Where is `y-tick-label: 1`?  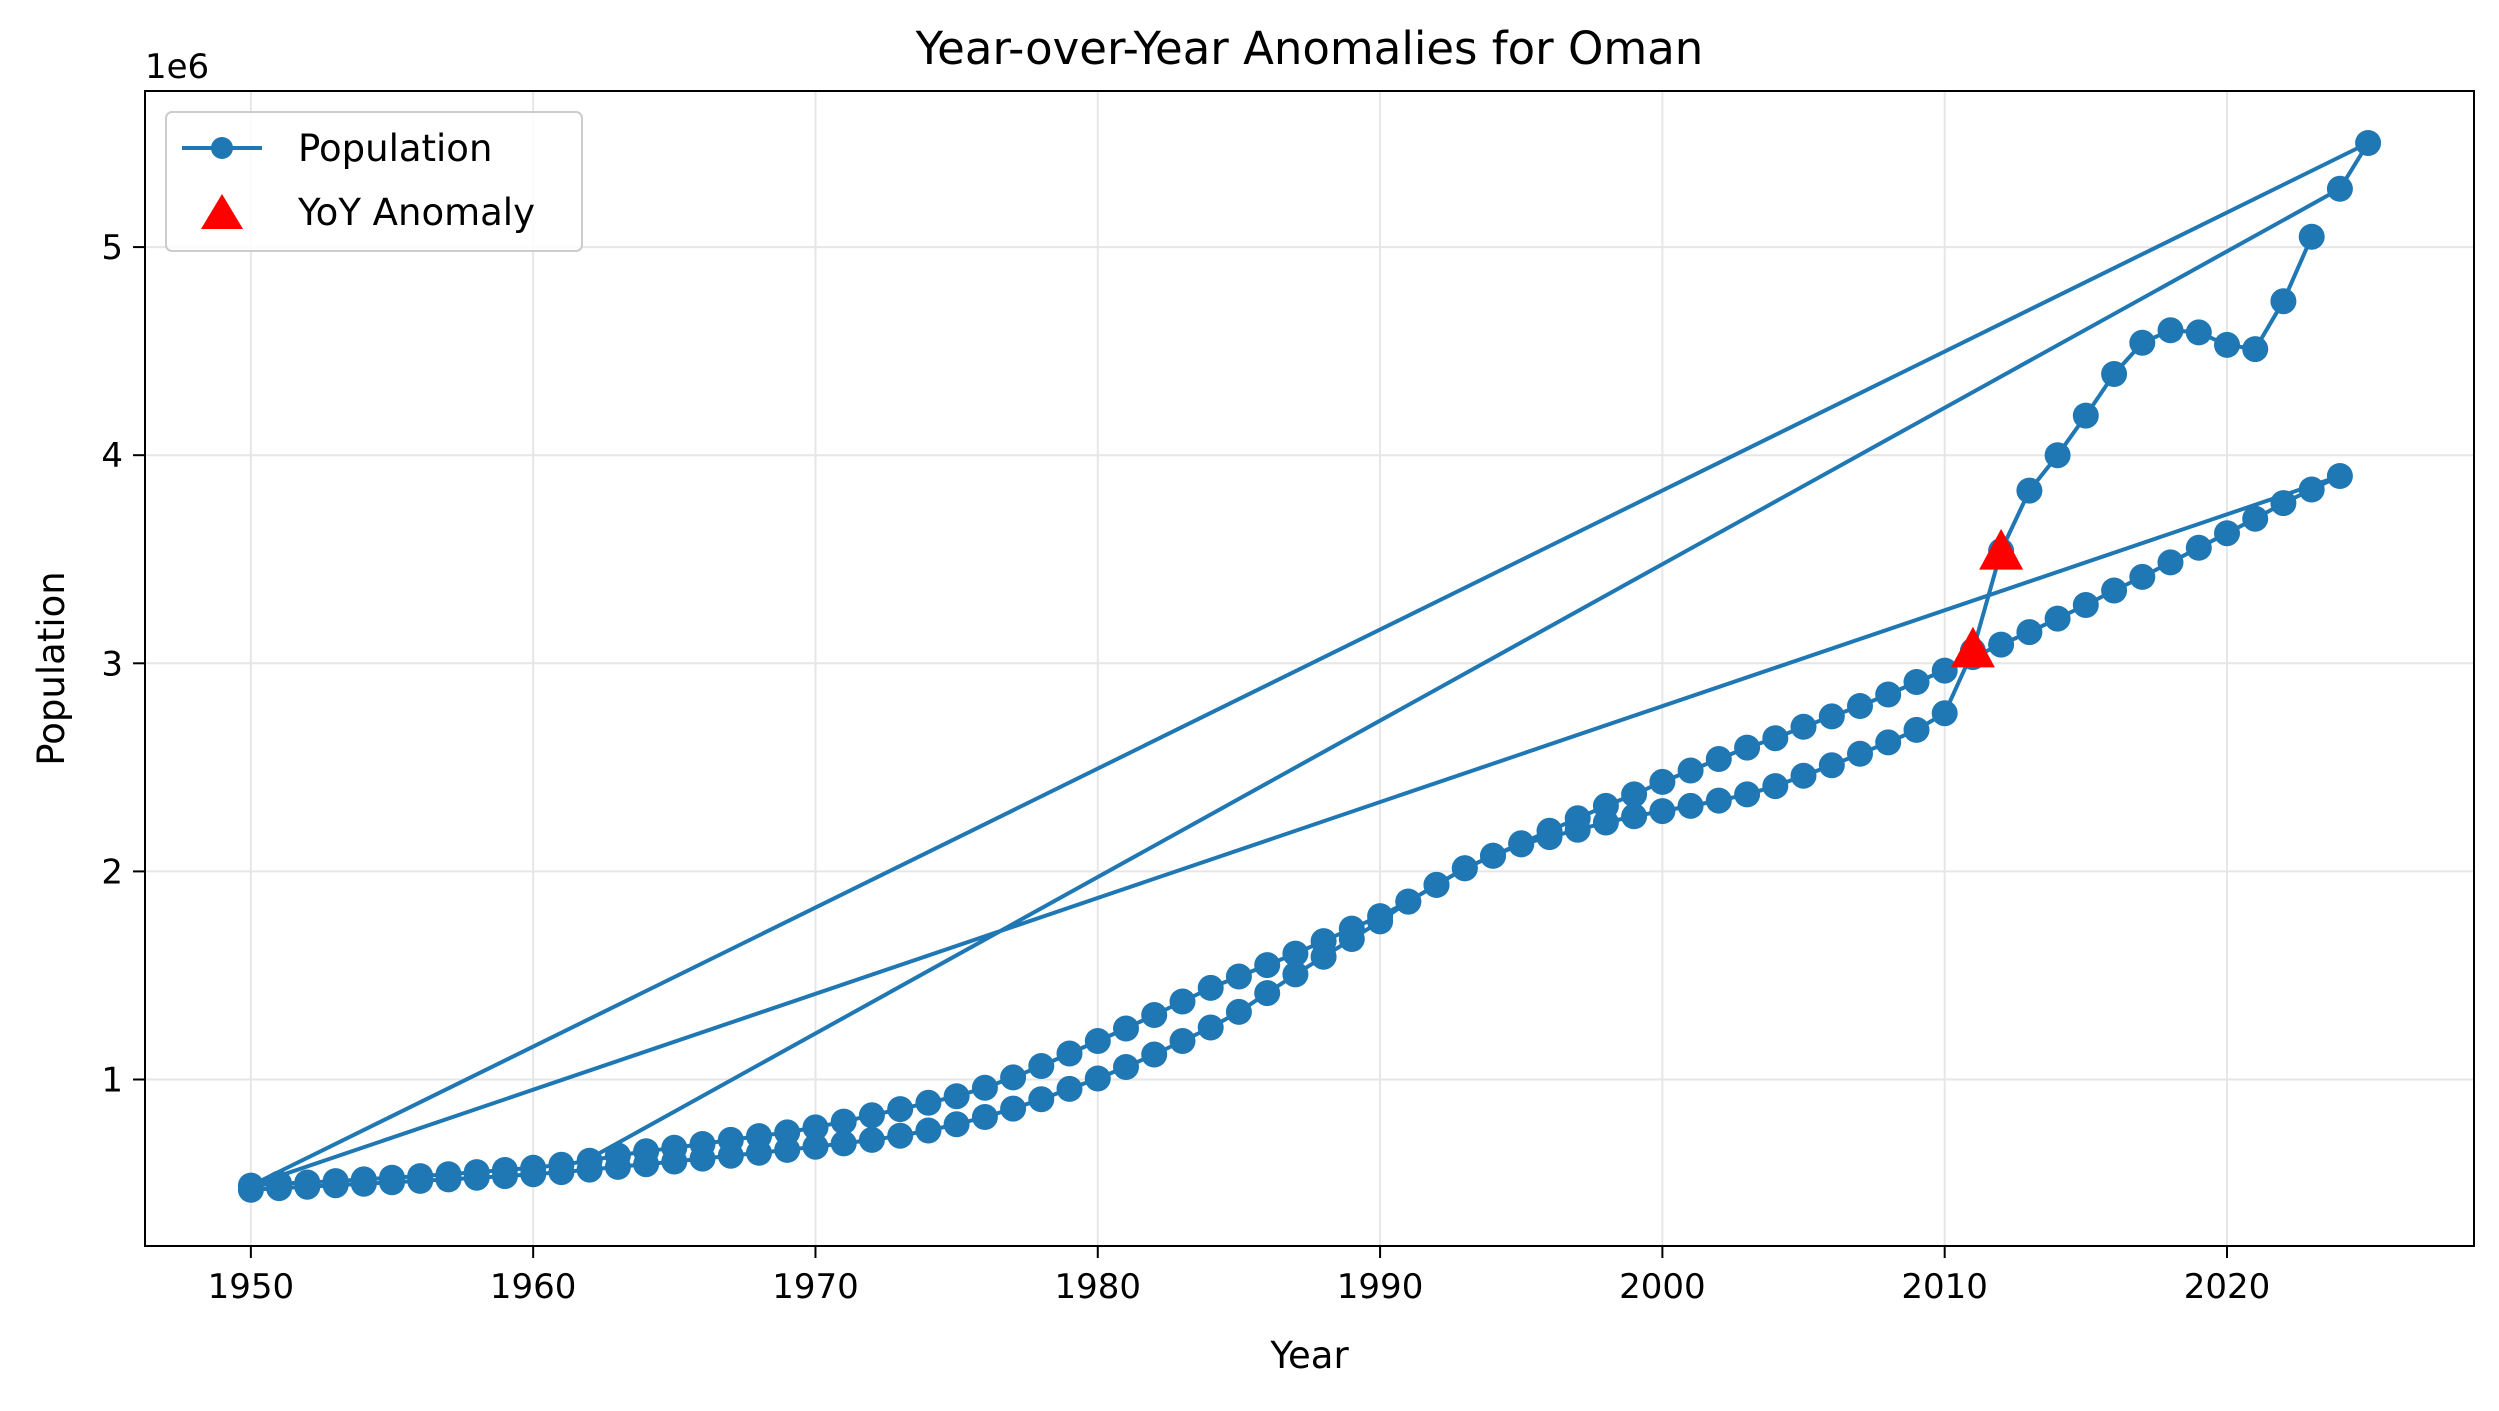 y-tick-label: 1 is located at coordinates (112, 1081).